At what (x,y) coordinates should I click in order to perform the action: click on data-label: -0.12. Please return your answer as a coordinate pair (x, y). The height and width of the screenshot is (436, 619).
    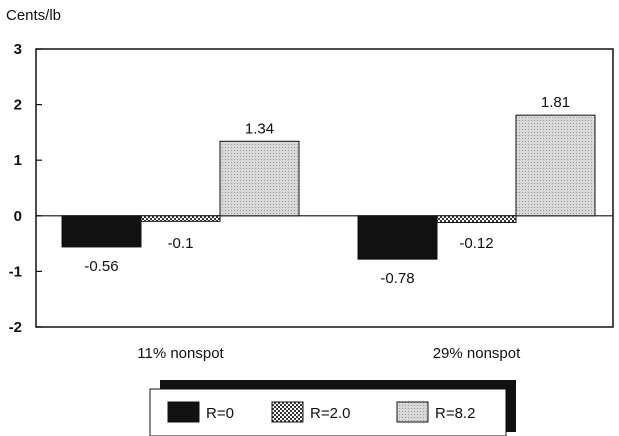
    Looking at the image, I should click on (476, 243).